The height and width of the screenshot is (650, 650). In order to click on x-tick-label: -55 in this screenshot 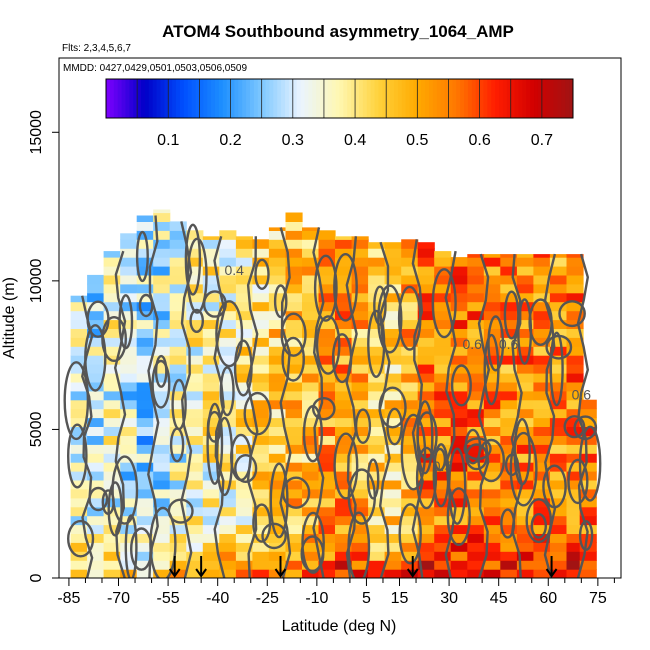, I will do `click(168, 598)`.